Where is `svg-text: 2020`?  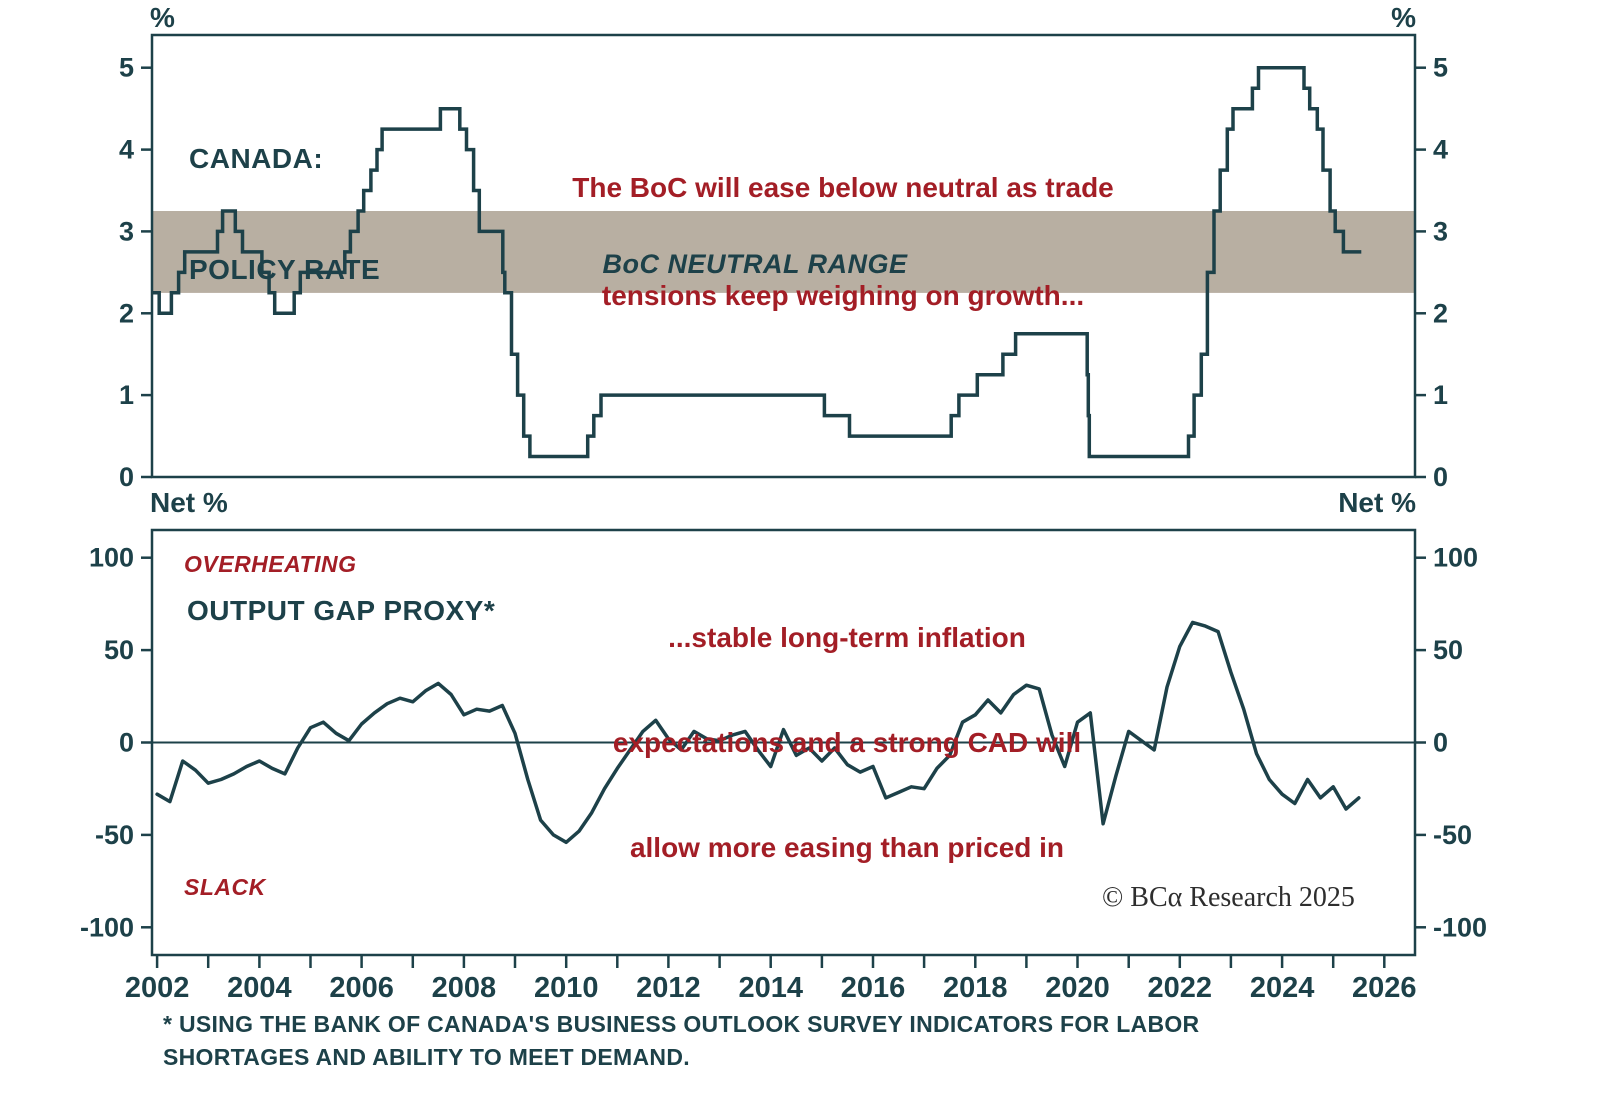
svg-text: 2020 is located at coordinates (1077, 988).